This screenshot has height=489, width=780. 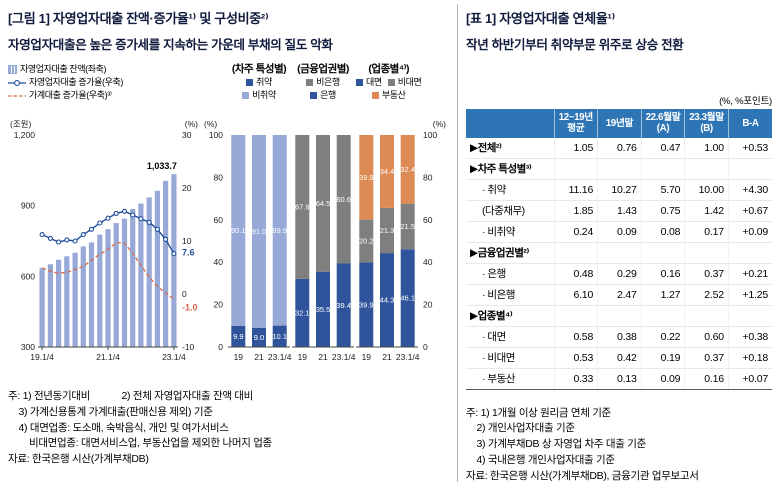 What do you see at coordinates (576, 337) in the screenshot?
I see `table-cell: 0.58` at bounding box center [576, 337].